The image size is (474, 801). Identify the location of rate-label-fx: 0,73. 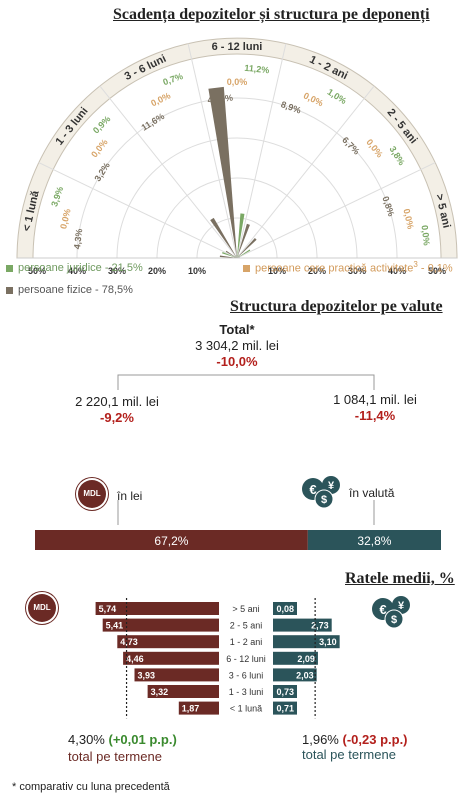
(285, 692).